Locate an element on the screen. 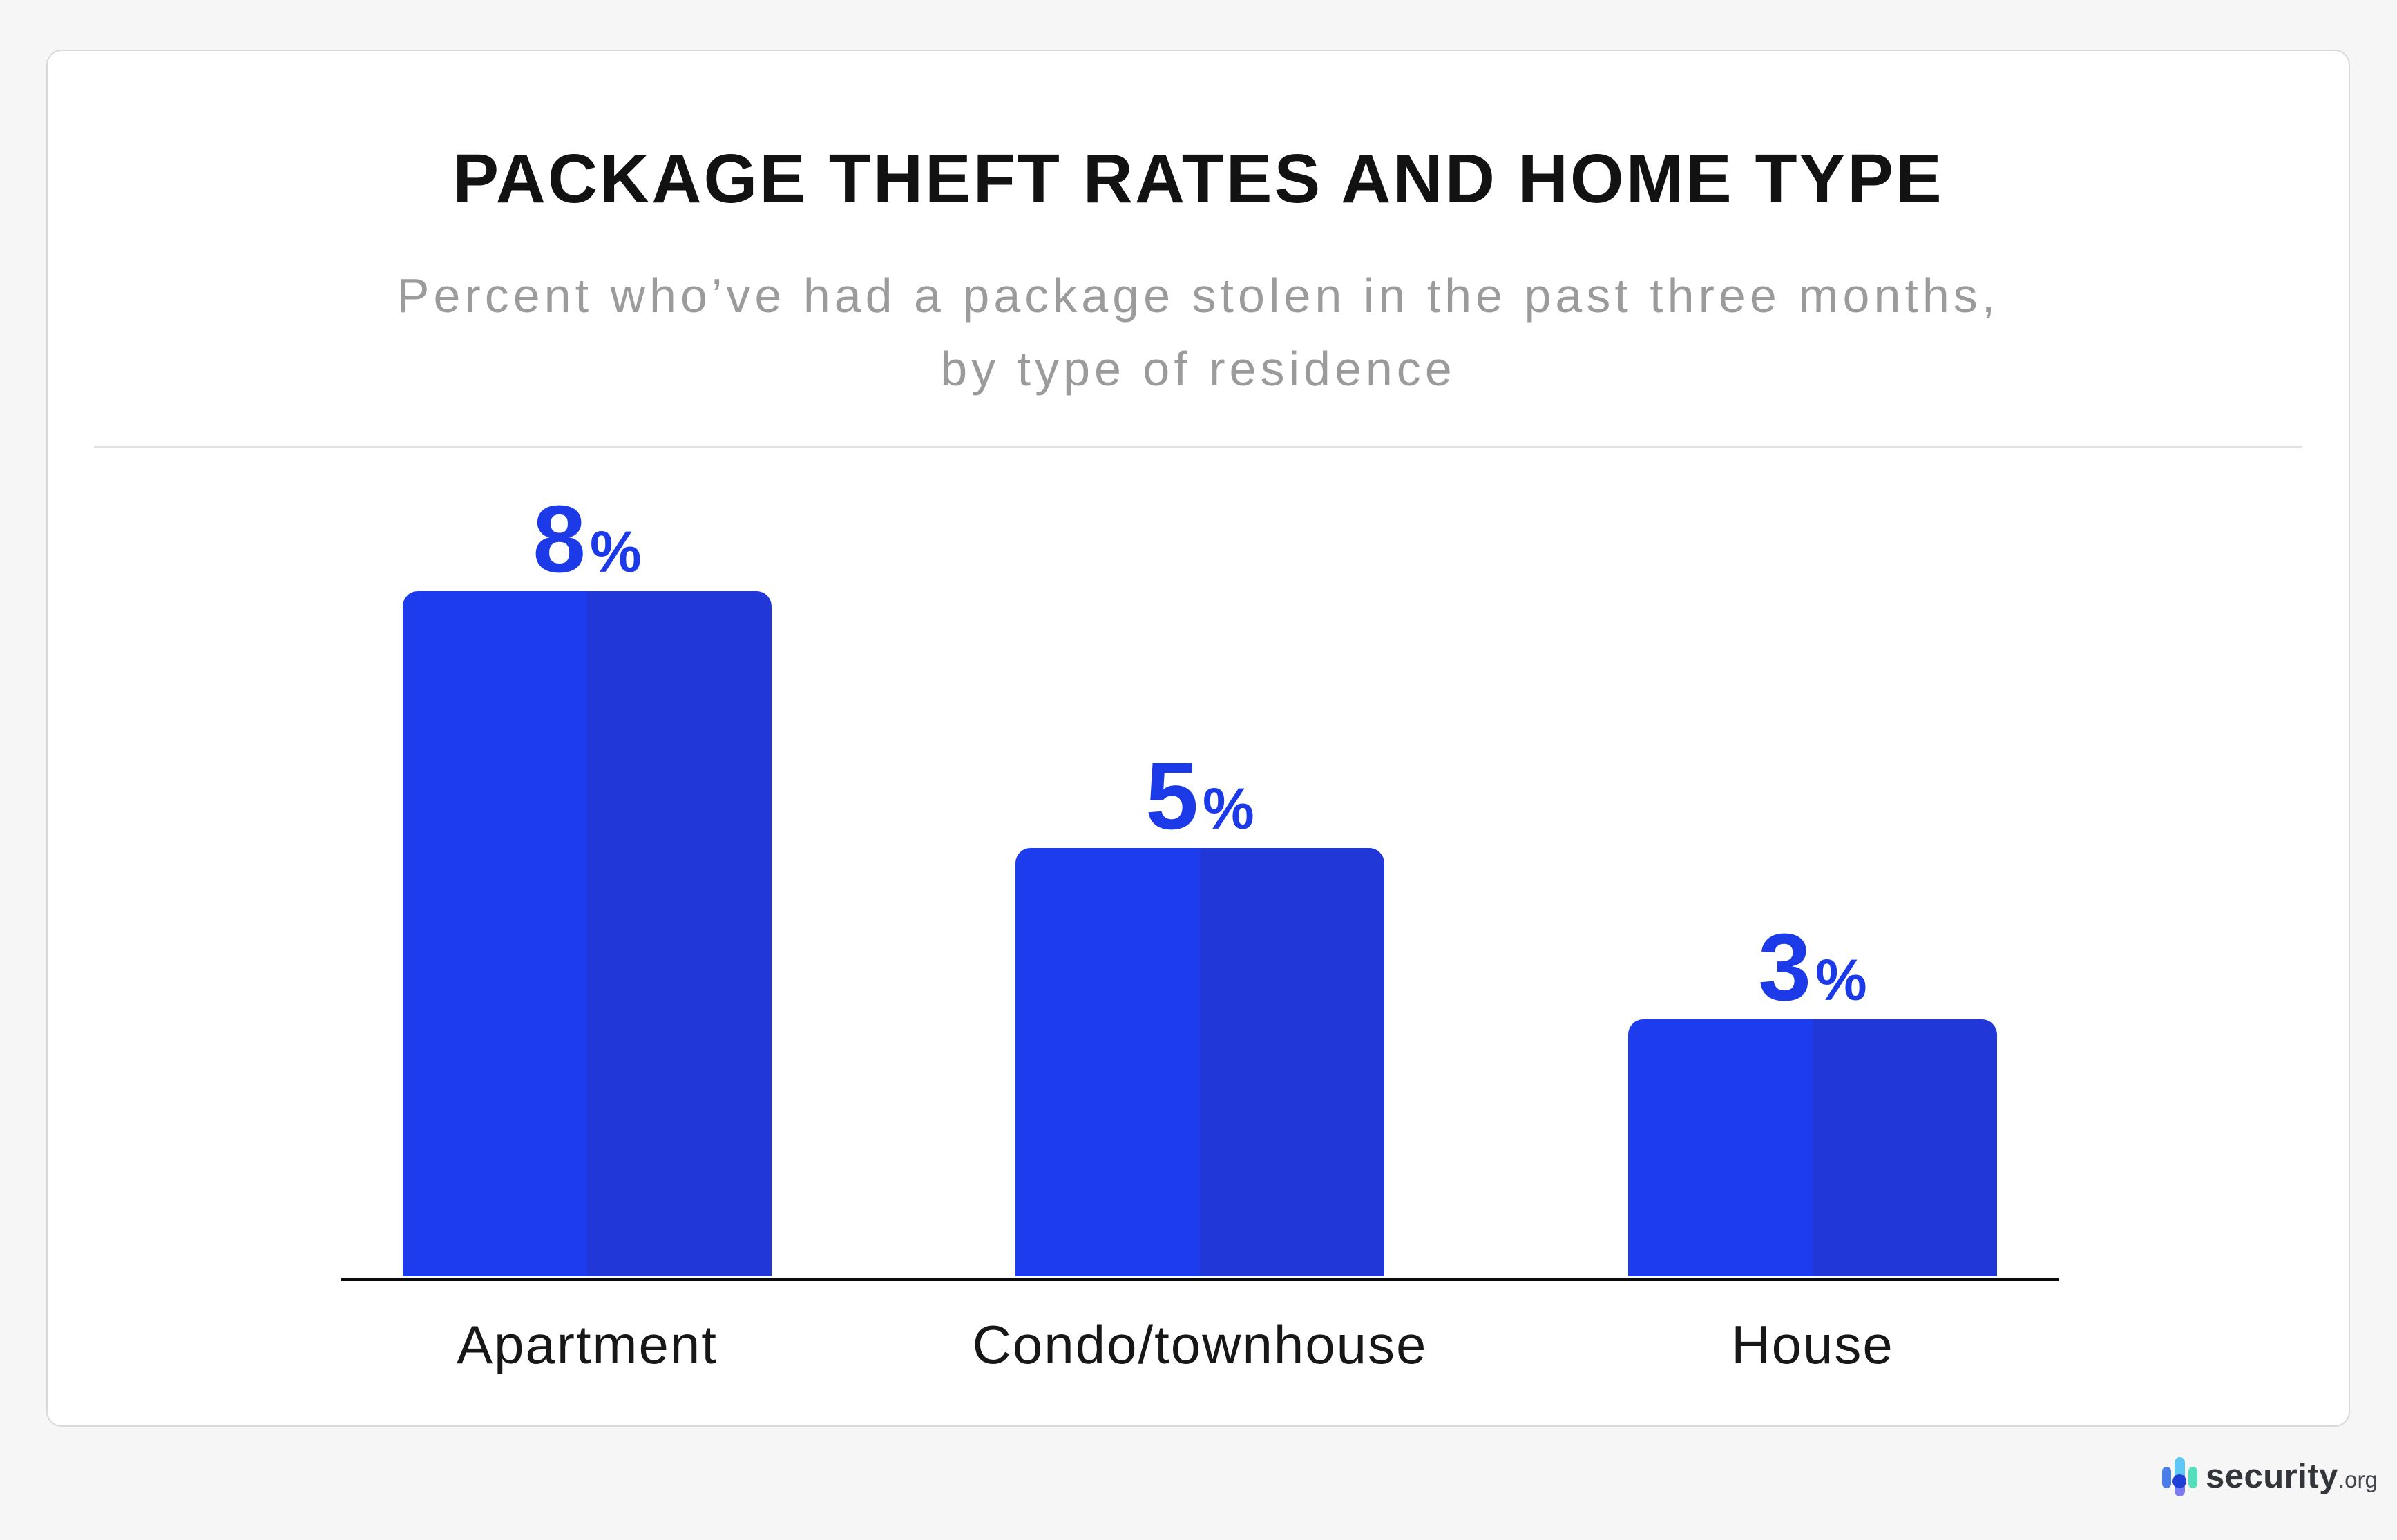 This screenshot has width=2397, height=1540. x-axis-line is located at coordinates (1200, 1279).